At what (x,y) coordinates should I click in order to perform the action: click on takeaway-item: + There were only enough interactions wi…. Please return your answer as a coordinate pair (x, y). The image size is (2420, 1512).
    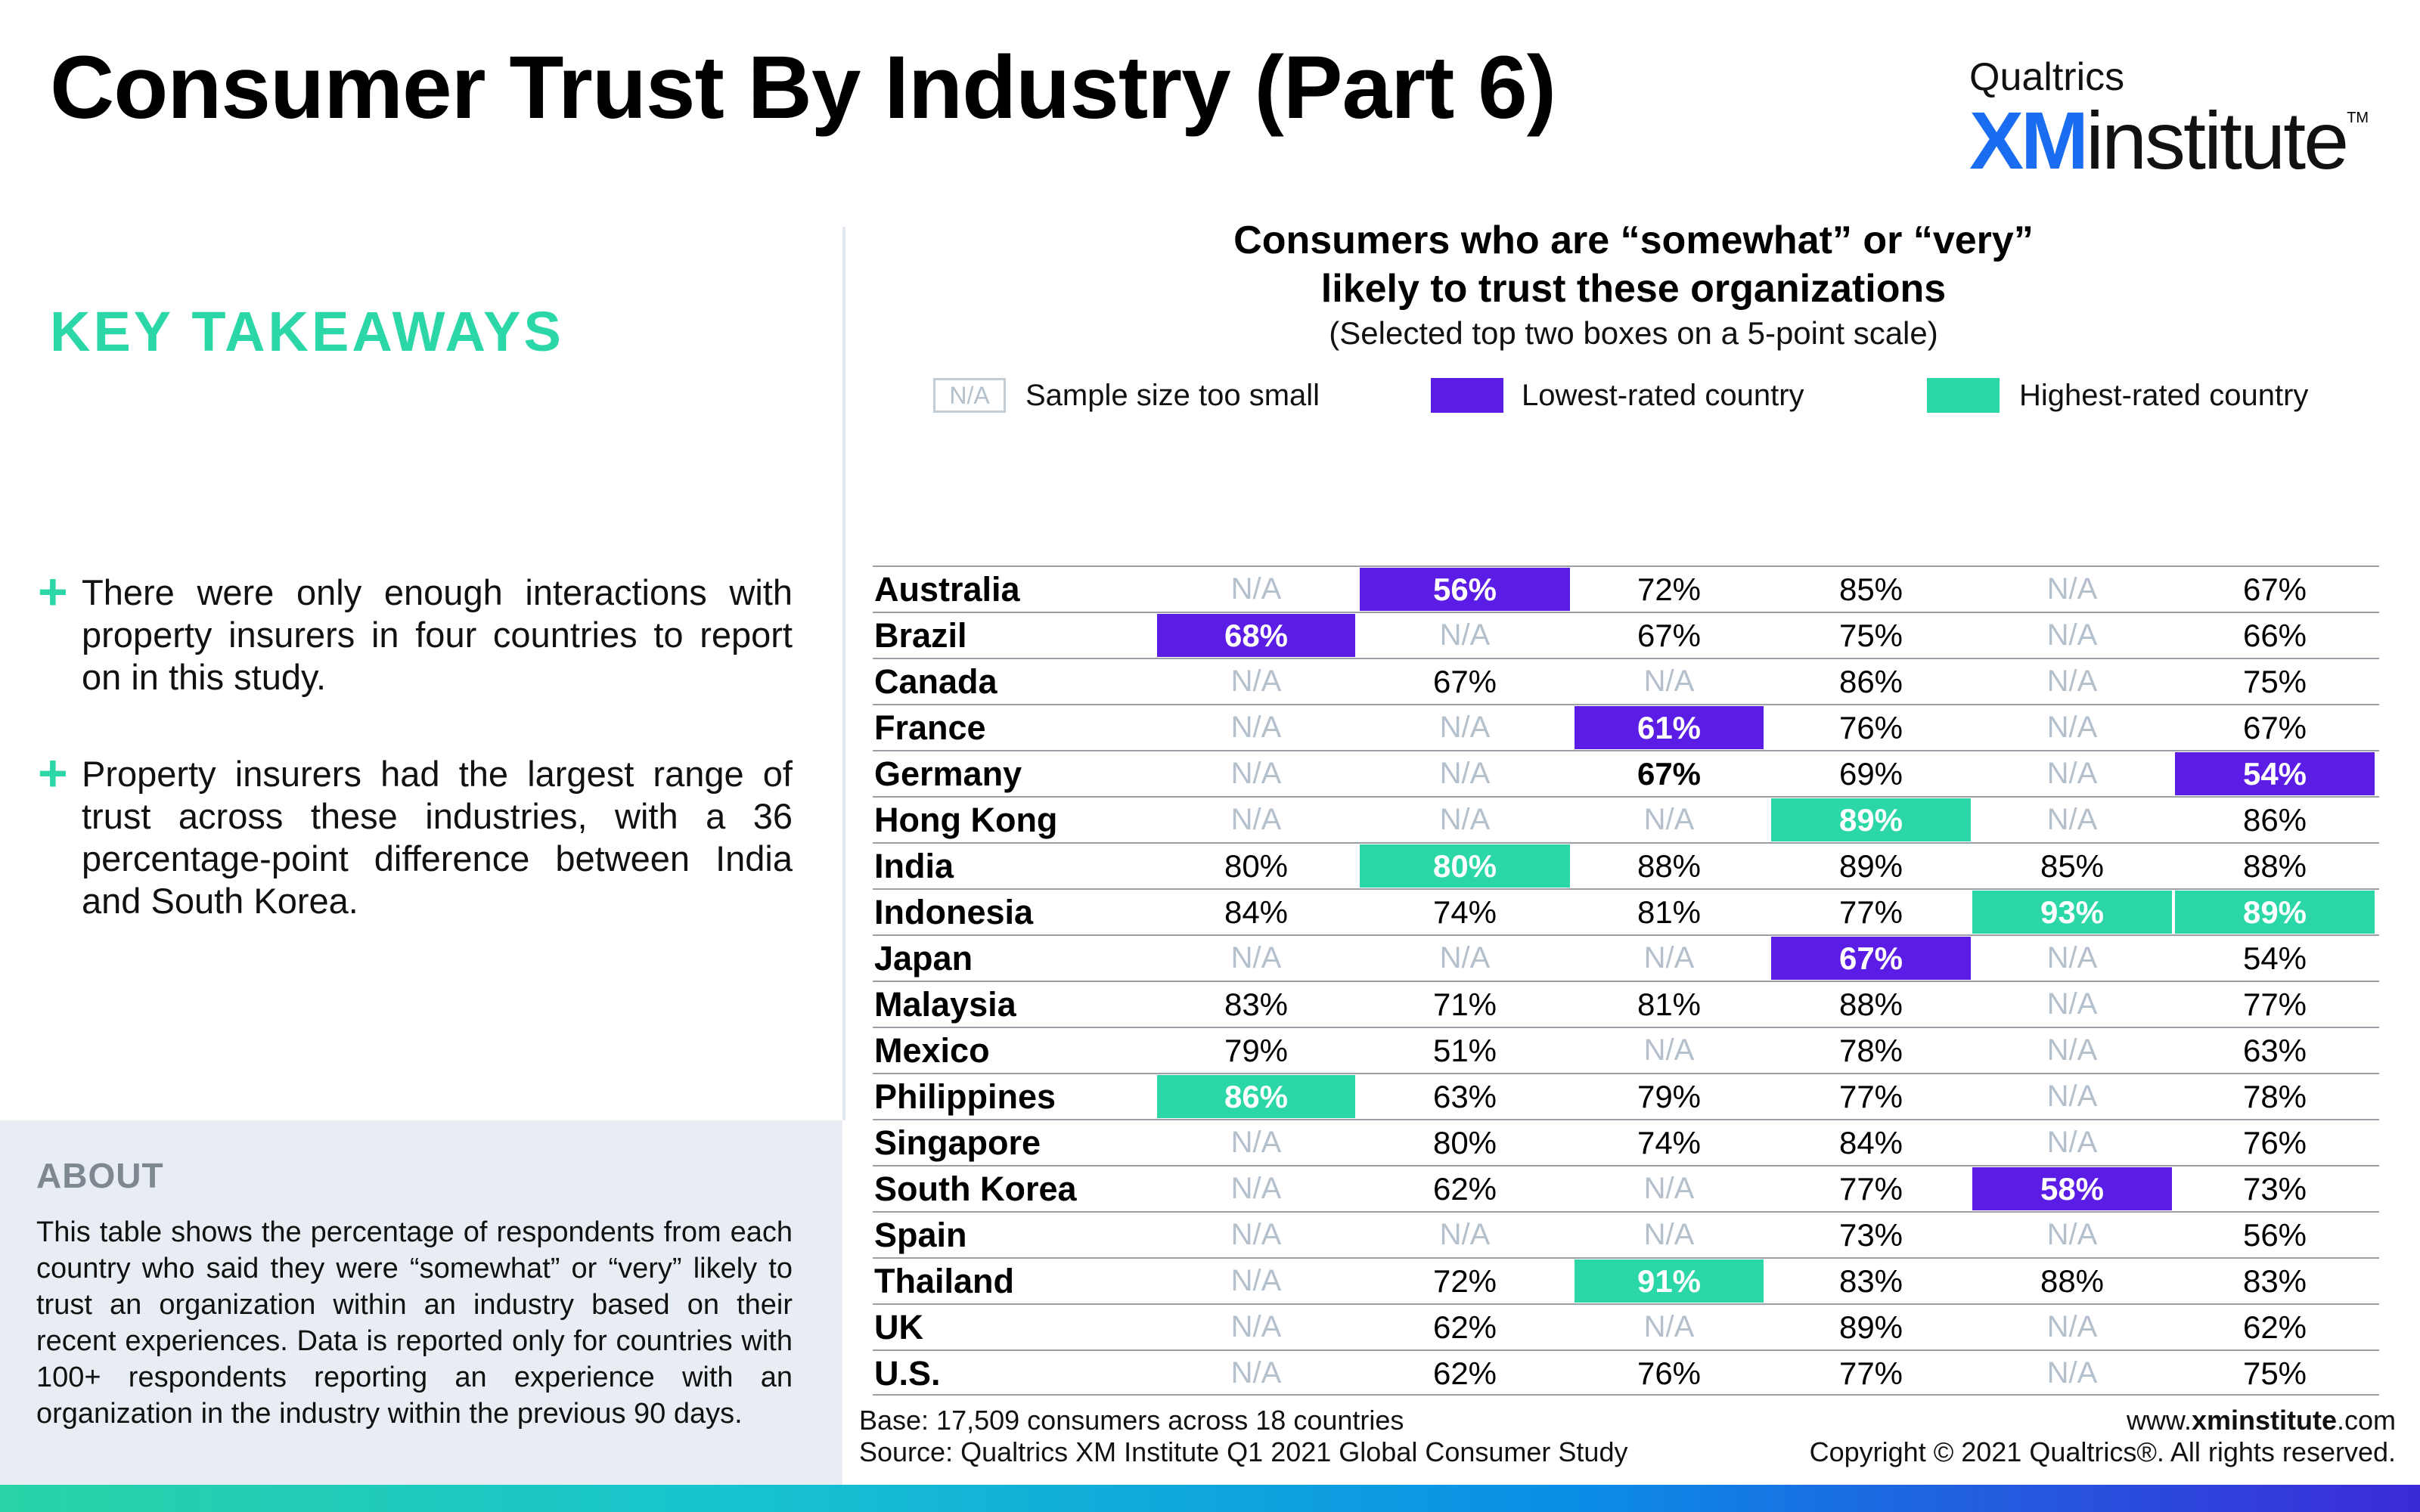
    Looking at the image, I should click on (415, 632).